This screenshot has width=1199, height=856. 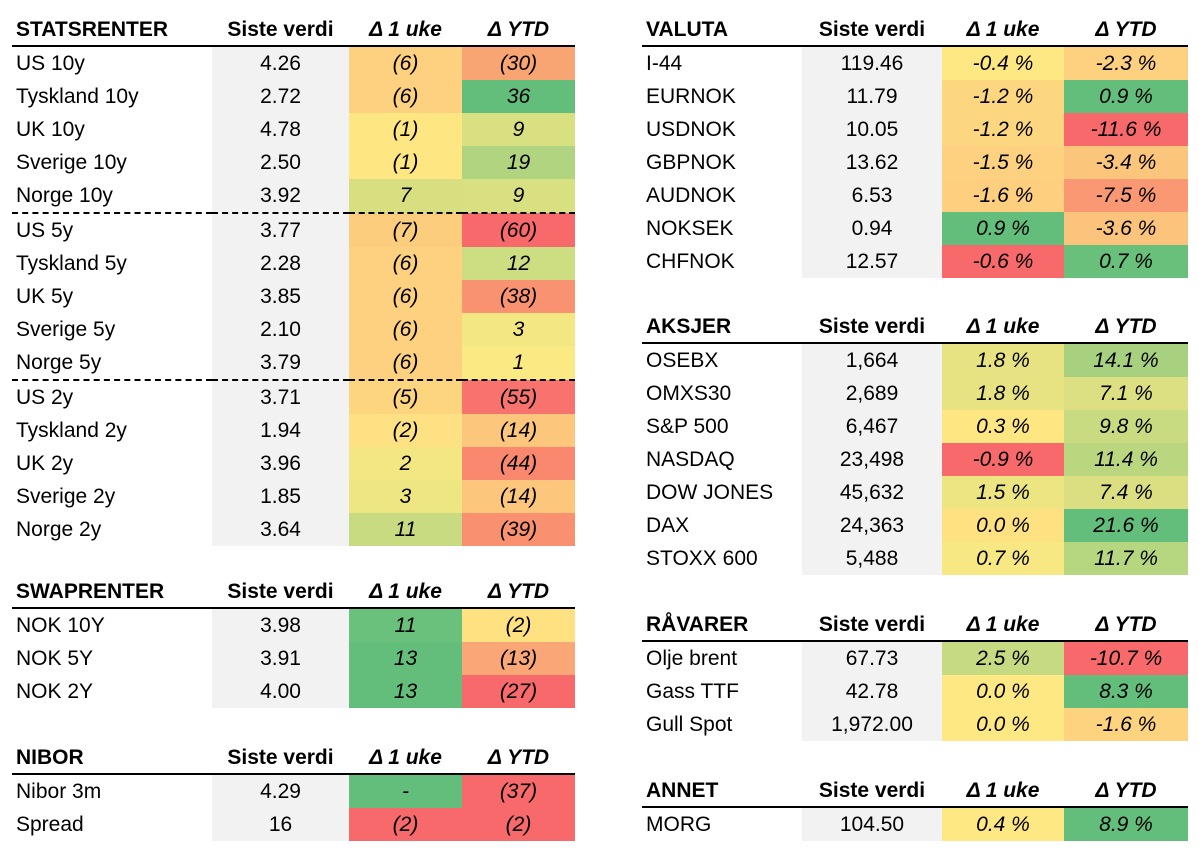 What do you see at coordinates (915, 492) in the screenshot?
I see `table-row: DOW JONES 45,632 1.5 % 7.4 %` at bounding box center [915, 492].